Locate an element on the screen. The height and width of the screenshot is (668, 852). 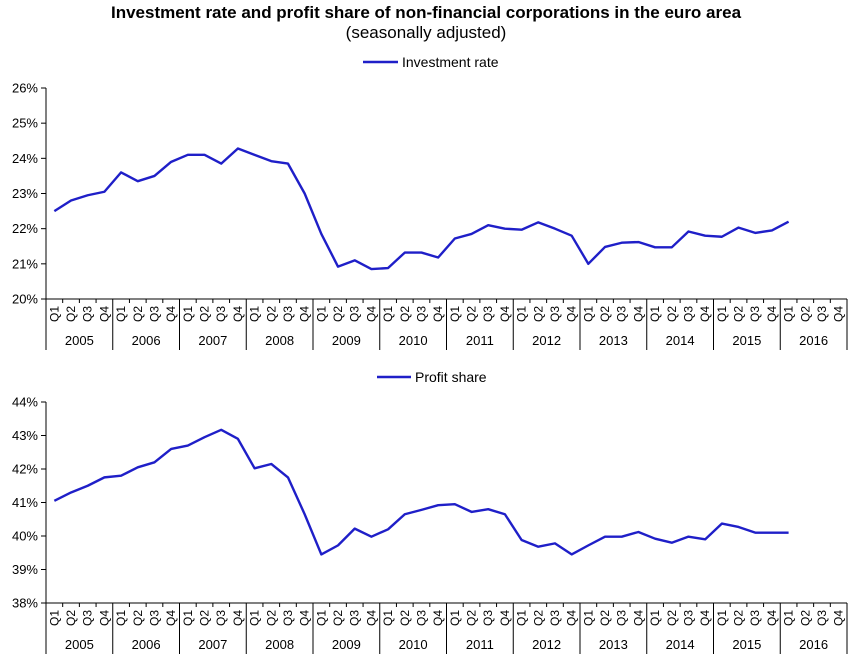
y-tick-label: 41% is located at coordinates (25, 502).